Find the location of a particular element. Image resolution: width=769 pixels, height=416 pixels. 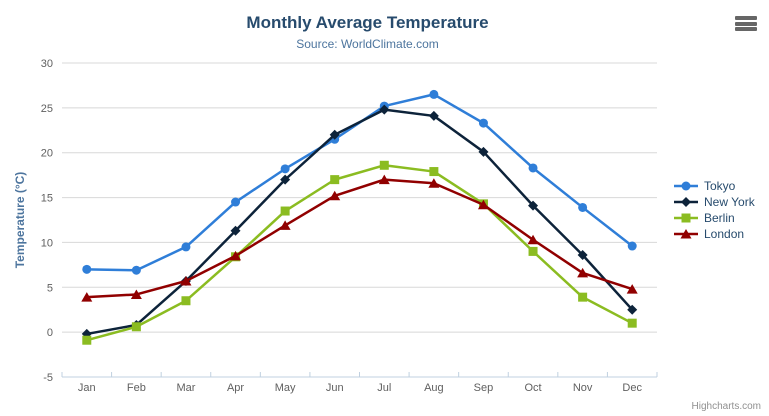

point-tokyo-oct is located at coordinates (533, 168).